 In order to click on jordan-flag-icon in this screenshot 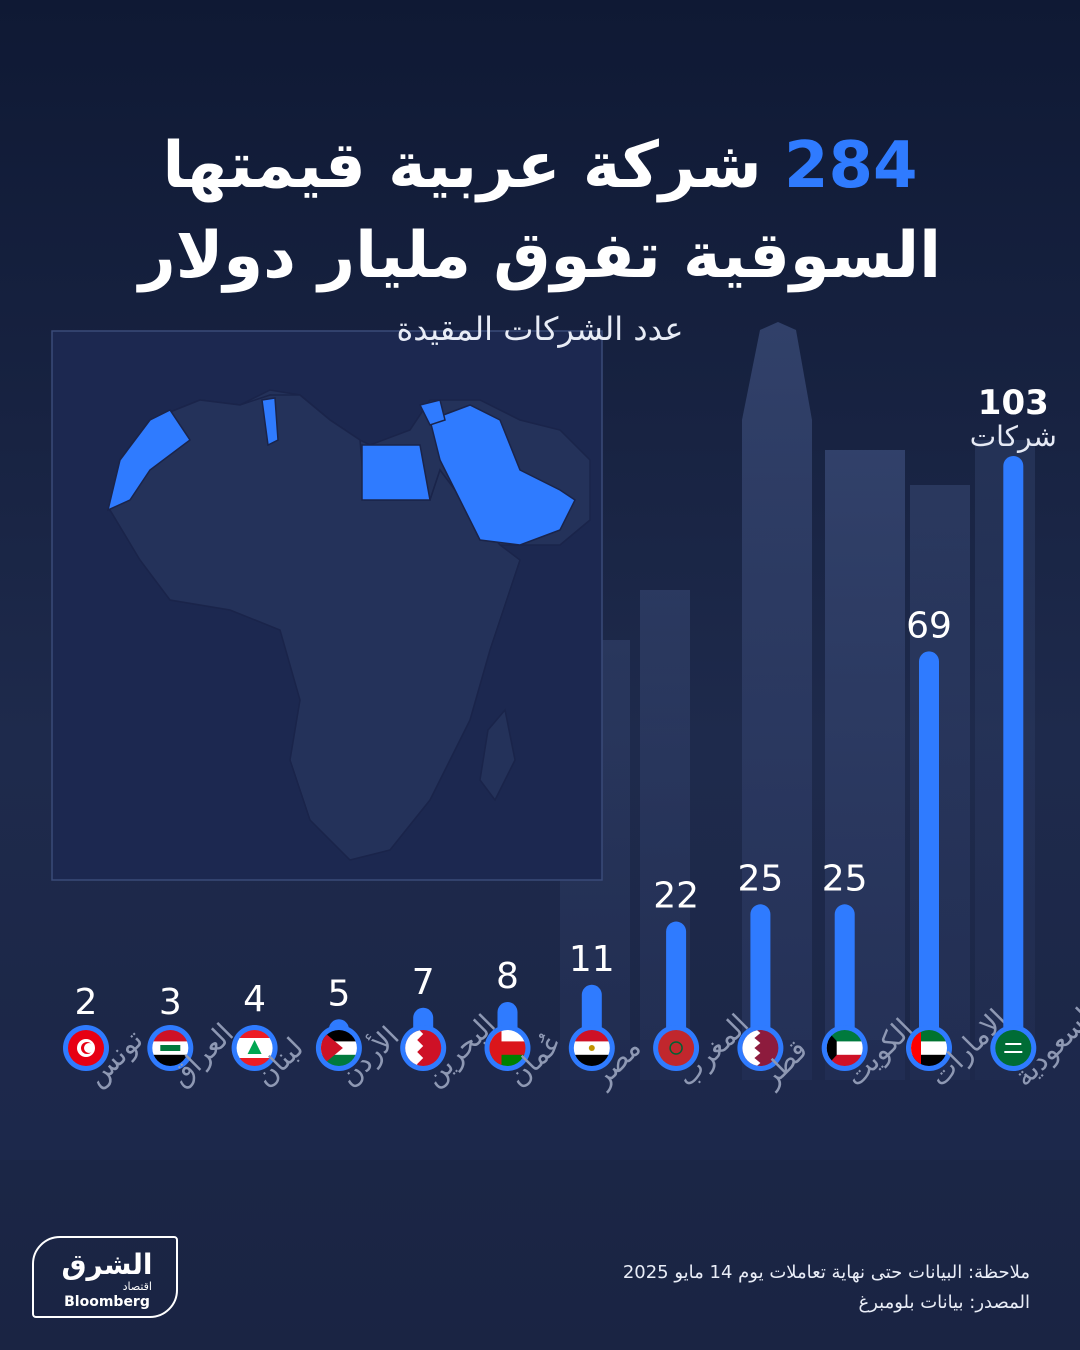, I will do `click(338, 1048)`.